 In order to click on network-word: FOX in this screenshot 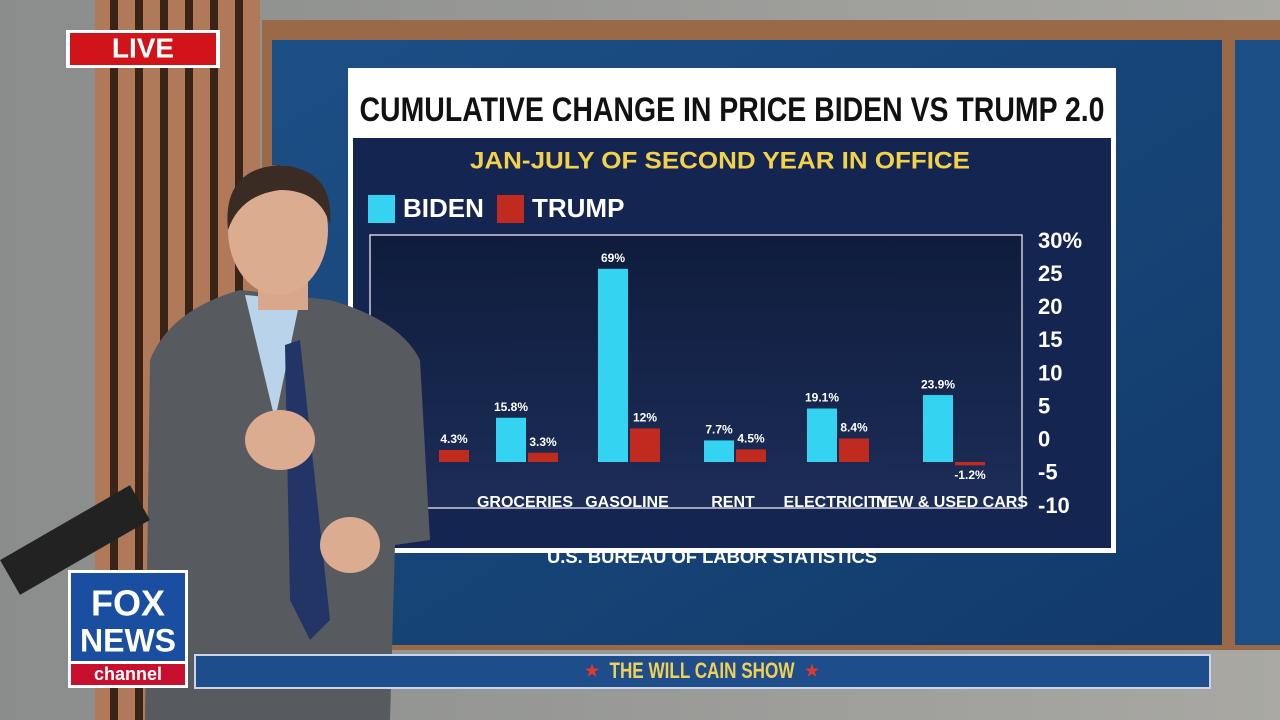, I will do `click(128, 603)`.